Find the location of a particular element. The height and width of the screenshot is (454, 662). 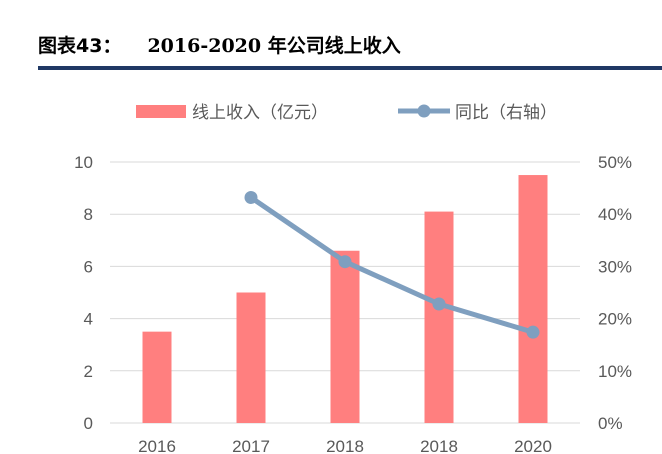

line-series is located at coordinates (392, 264).